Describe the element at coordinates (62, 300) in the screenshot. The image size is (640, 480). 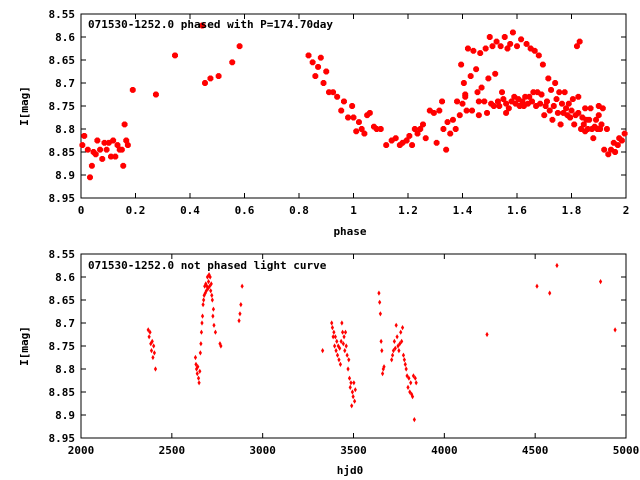
I see `unphased-y-tick-label: 8.65` at that location.